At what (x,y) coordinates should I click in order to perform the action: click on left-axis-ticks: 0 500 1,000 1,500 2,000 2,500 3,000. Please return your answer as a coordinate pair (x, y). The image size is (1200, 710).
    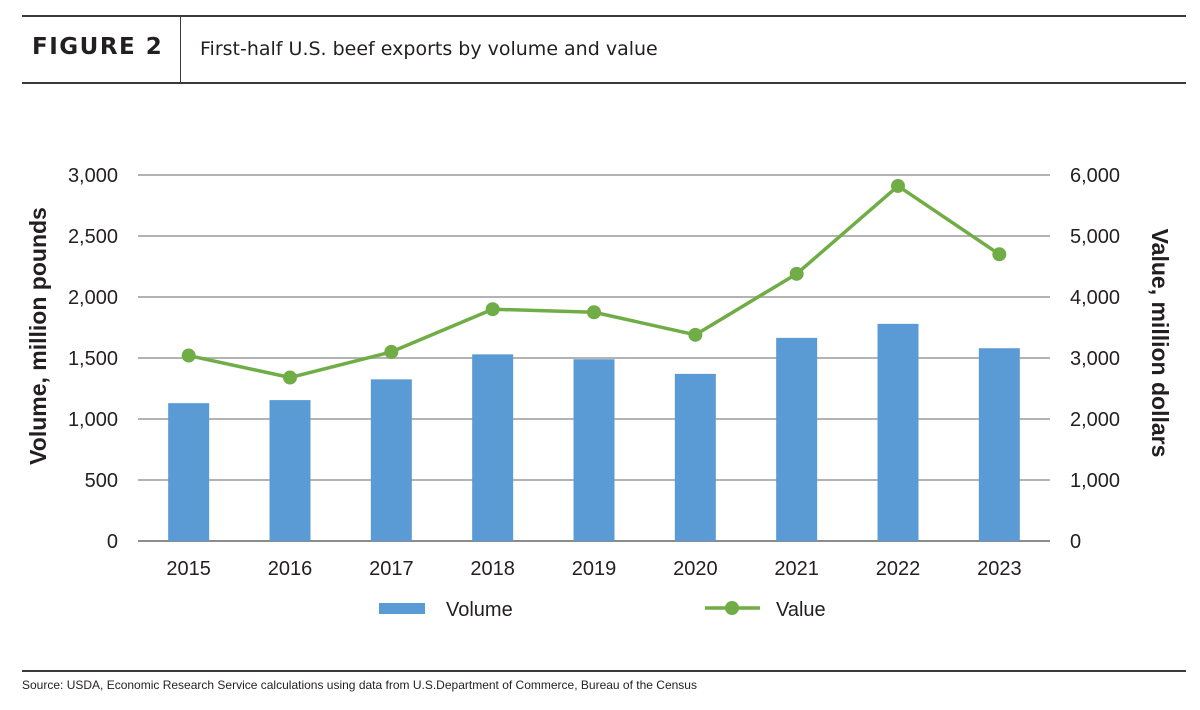
    Looking at the image, I should click on (93, 359).